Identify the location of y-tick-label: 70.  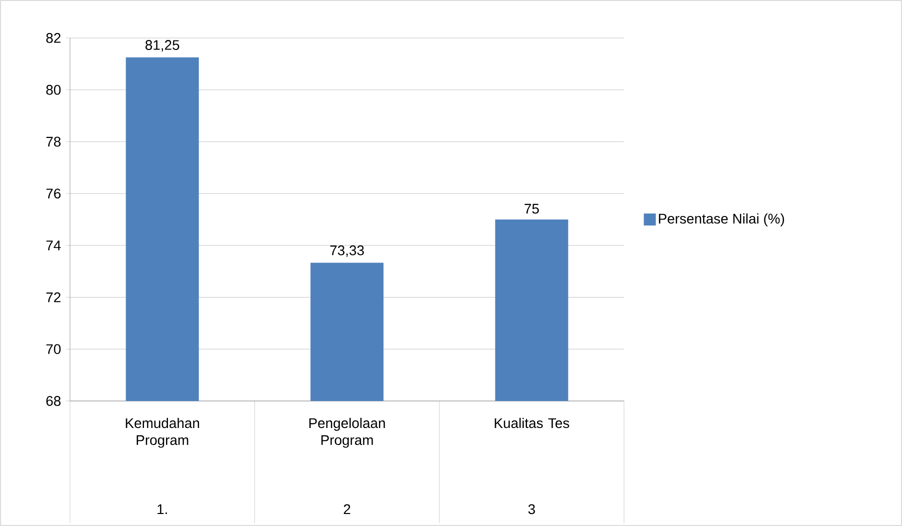
(53, 349).